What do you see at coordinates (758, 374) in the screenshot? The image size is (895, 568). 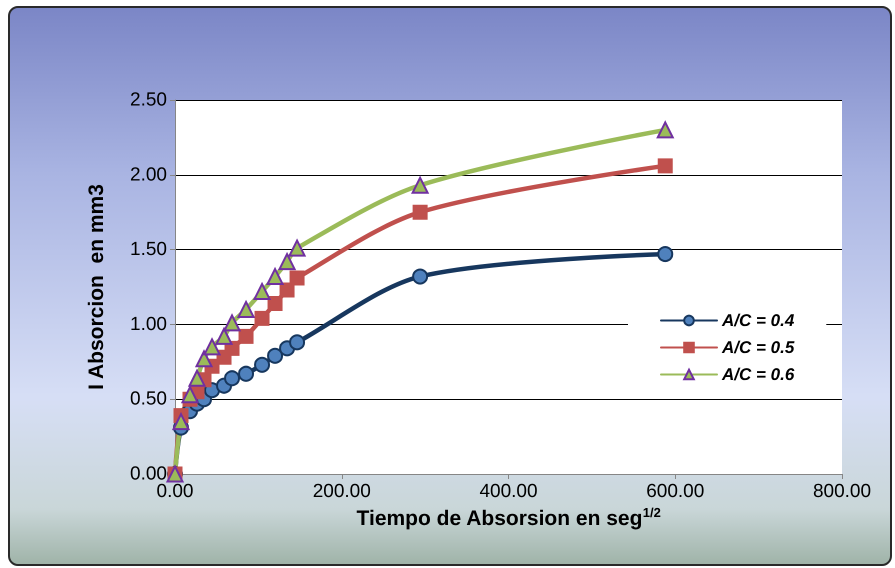 I see `legend-label: A/C = 0.6` at bounding box center [758, 374].